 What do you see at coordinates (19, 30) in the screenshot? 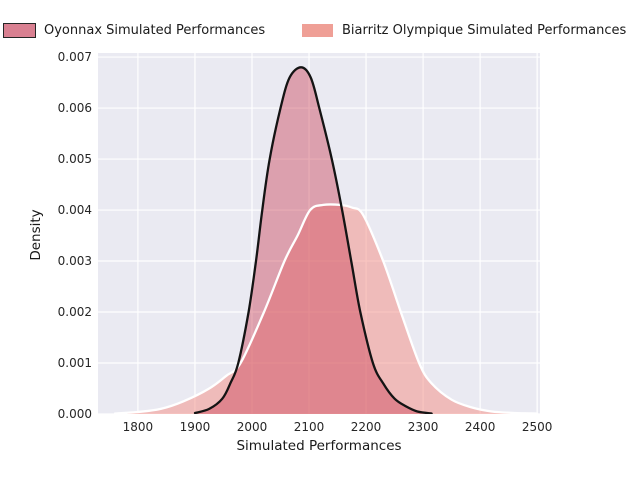
I see `oyonnax-legend-swatch-icon` at bounding box center [19, 30].